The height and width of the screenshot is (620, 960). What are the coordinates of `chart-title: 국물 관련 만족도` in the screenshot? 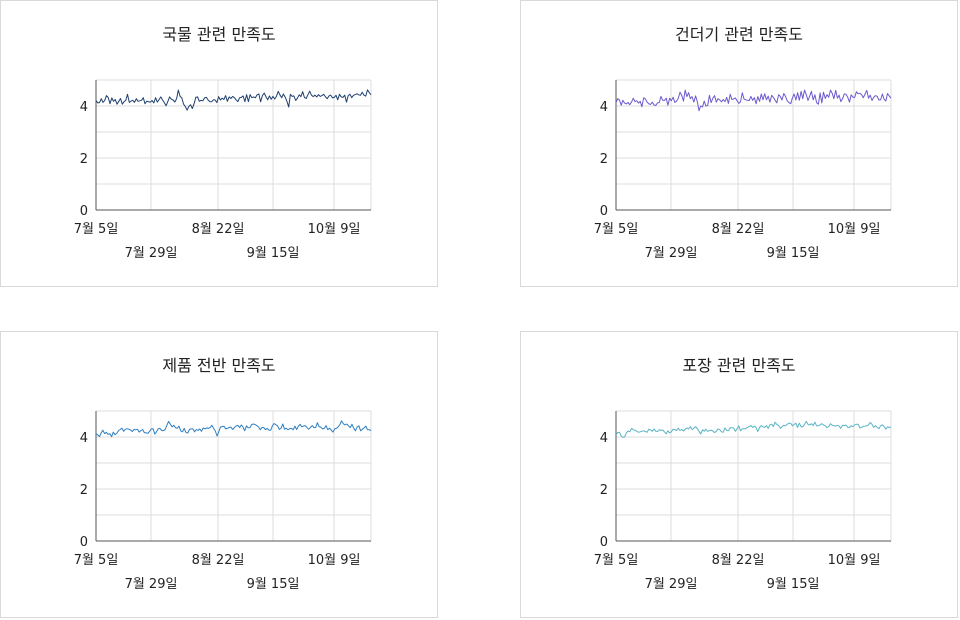 It's located at (219, 34).